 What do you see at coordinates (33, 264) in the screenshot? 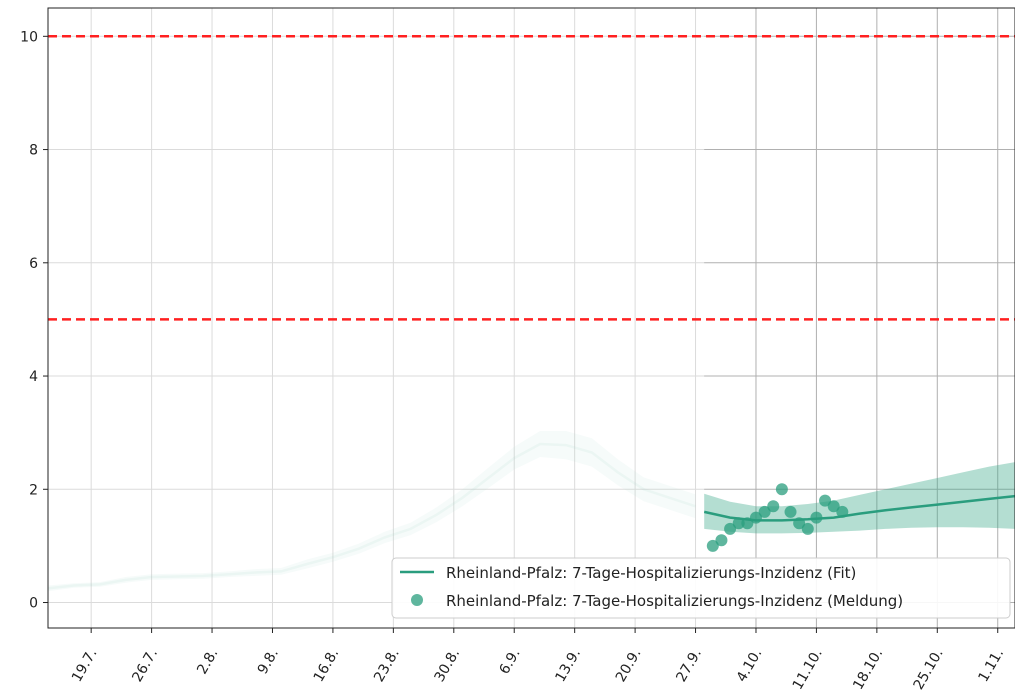
I see `y-tick-label: 6` at bounding box center [33, 264].